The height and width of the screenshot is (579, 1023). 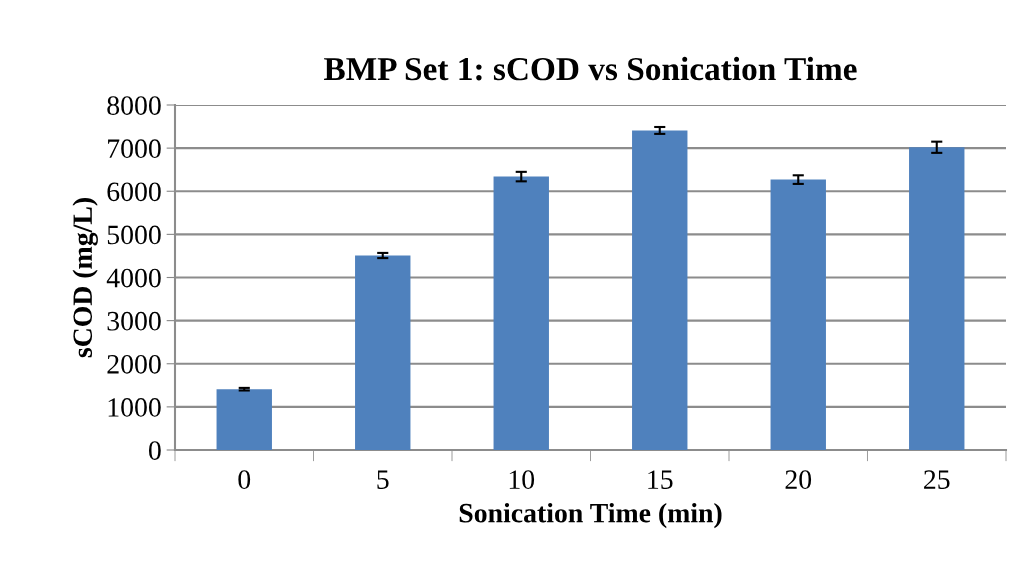 What do you see at coordinates (590, 68) in the screenshot?
I see `chart-title: BMP Set 1: sCOD vs Sonication Time` at bounding box center [590, 68].